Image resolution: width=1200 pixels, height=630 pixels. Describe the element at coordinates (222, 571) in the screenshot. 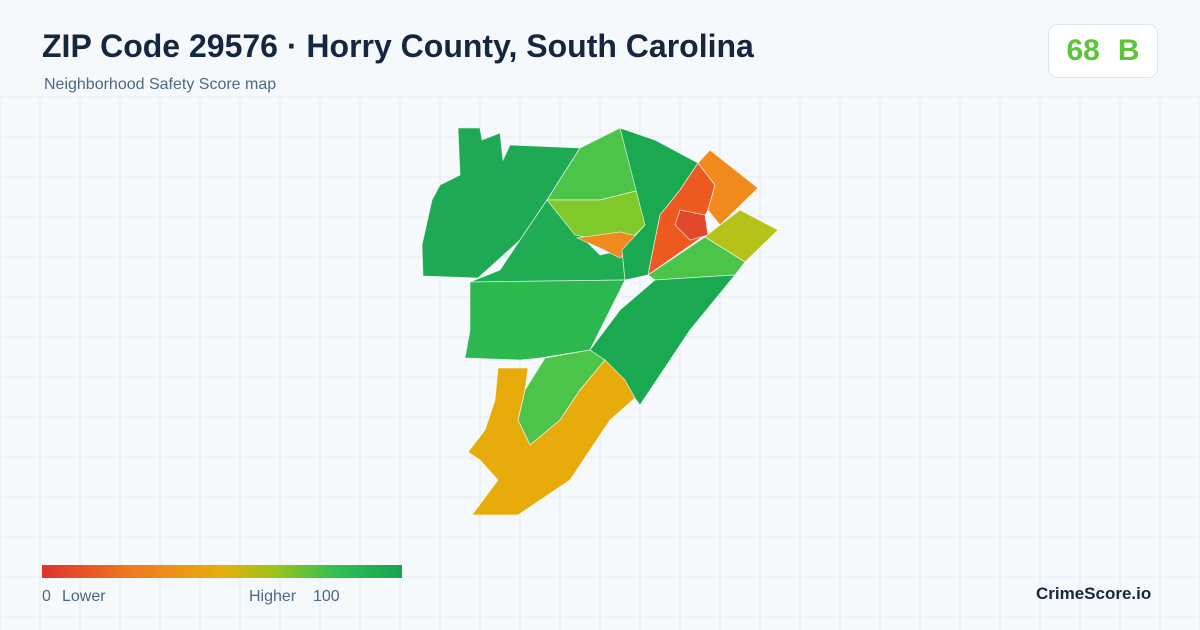

I see `legend-gradient` at that location.